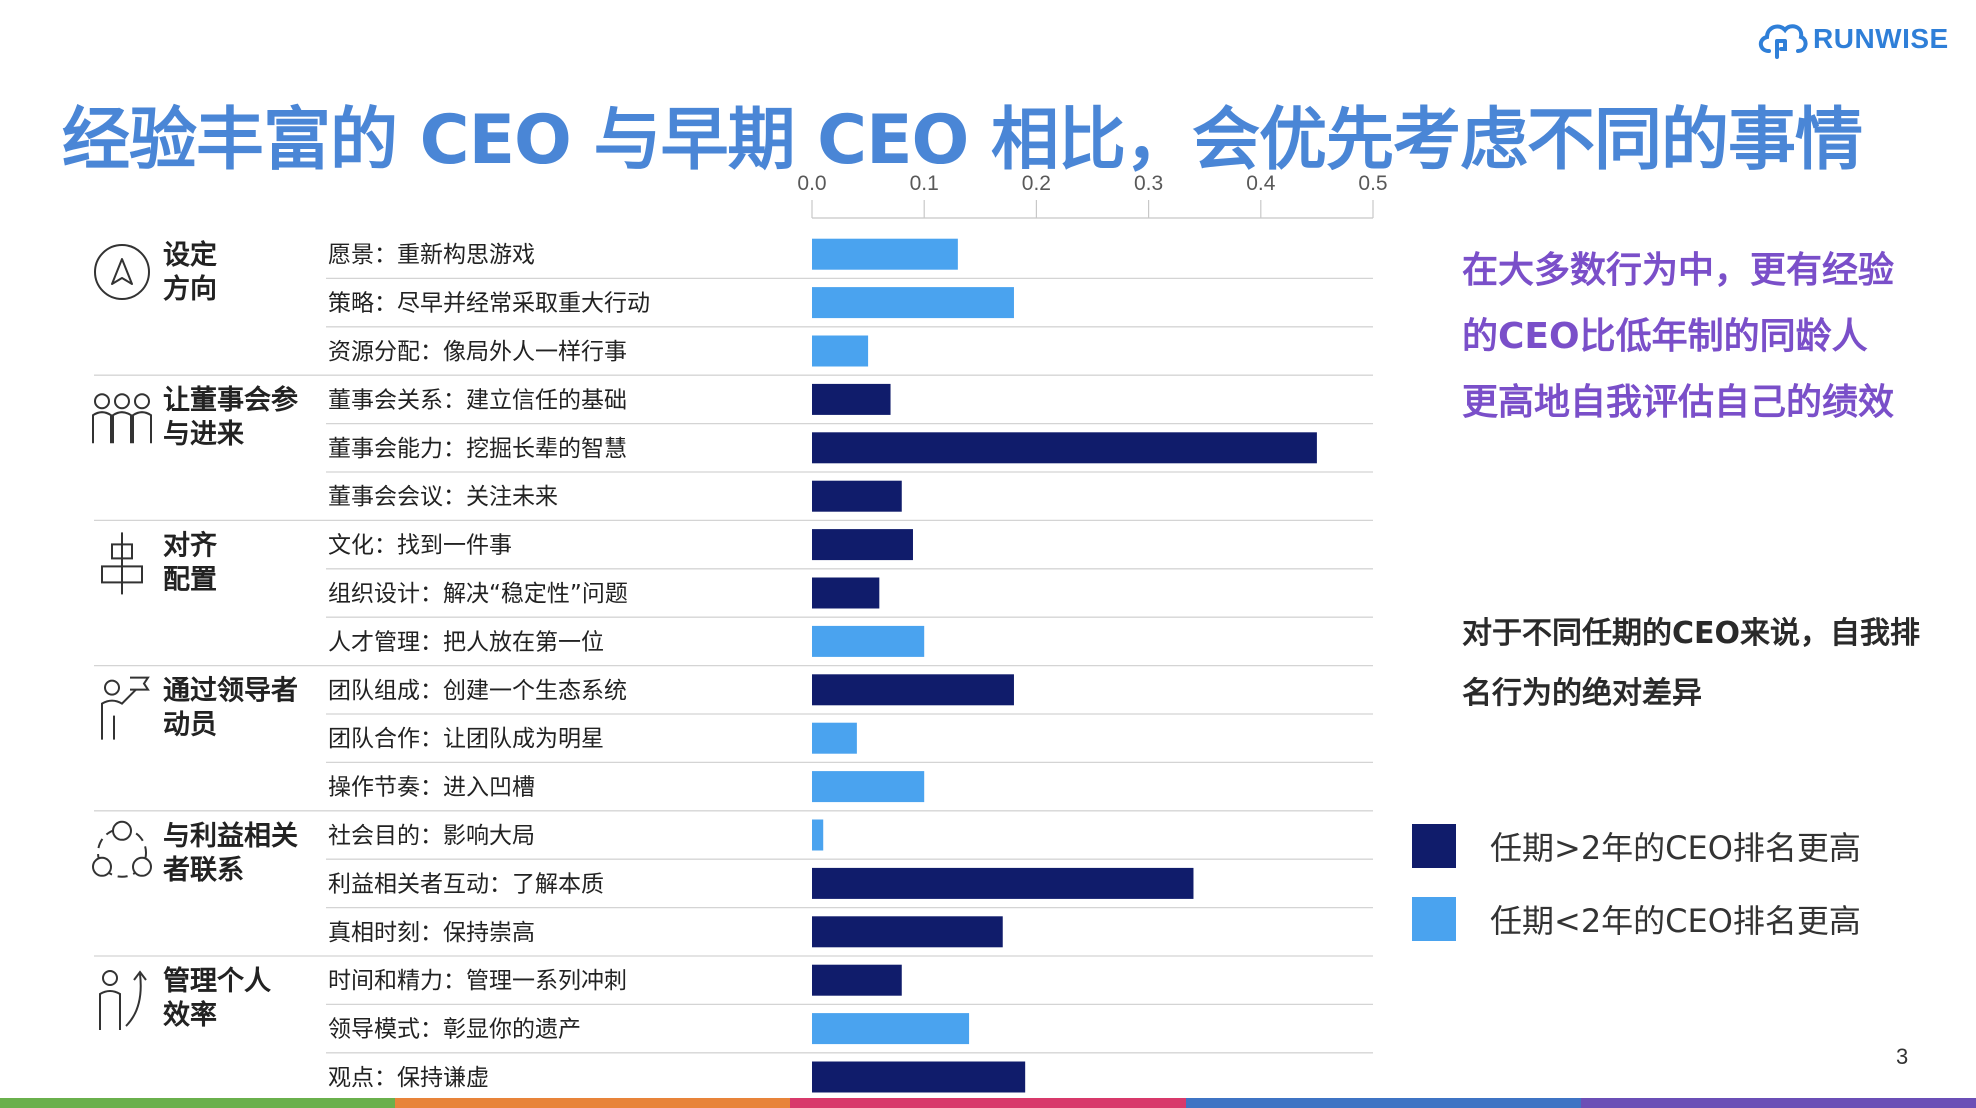 The image size is (1976, 1108). Describe the element at coordinates (431, 836) in the screenshot. I see `row-label: 社会目的：影响大局` at that location.